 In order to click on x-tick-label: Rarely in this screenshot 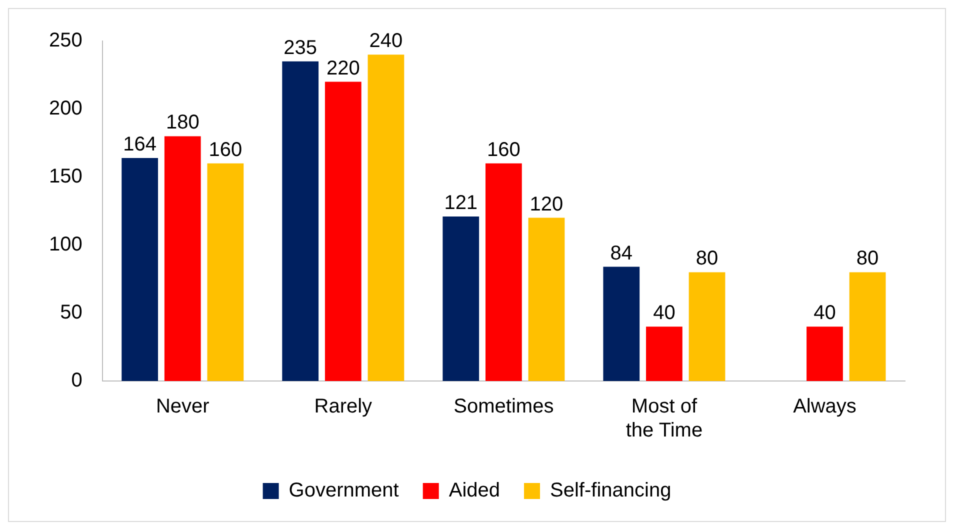, I will do `click(343, 407)`.